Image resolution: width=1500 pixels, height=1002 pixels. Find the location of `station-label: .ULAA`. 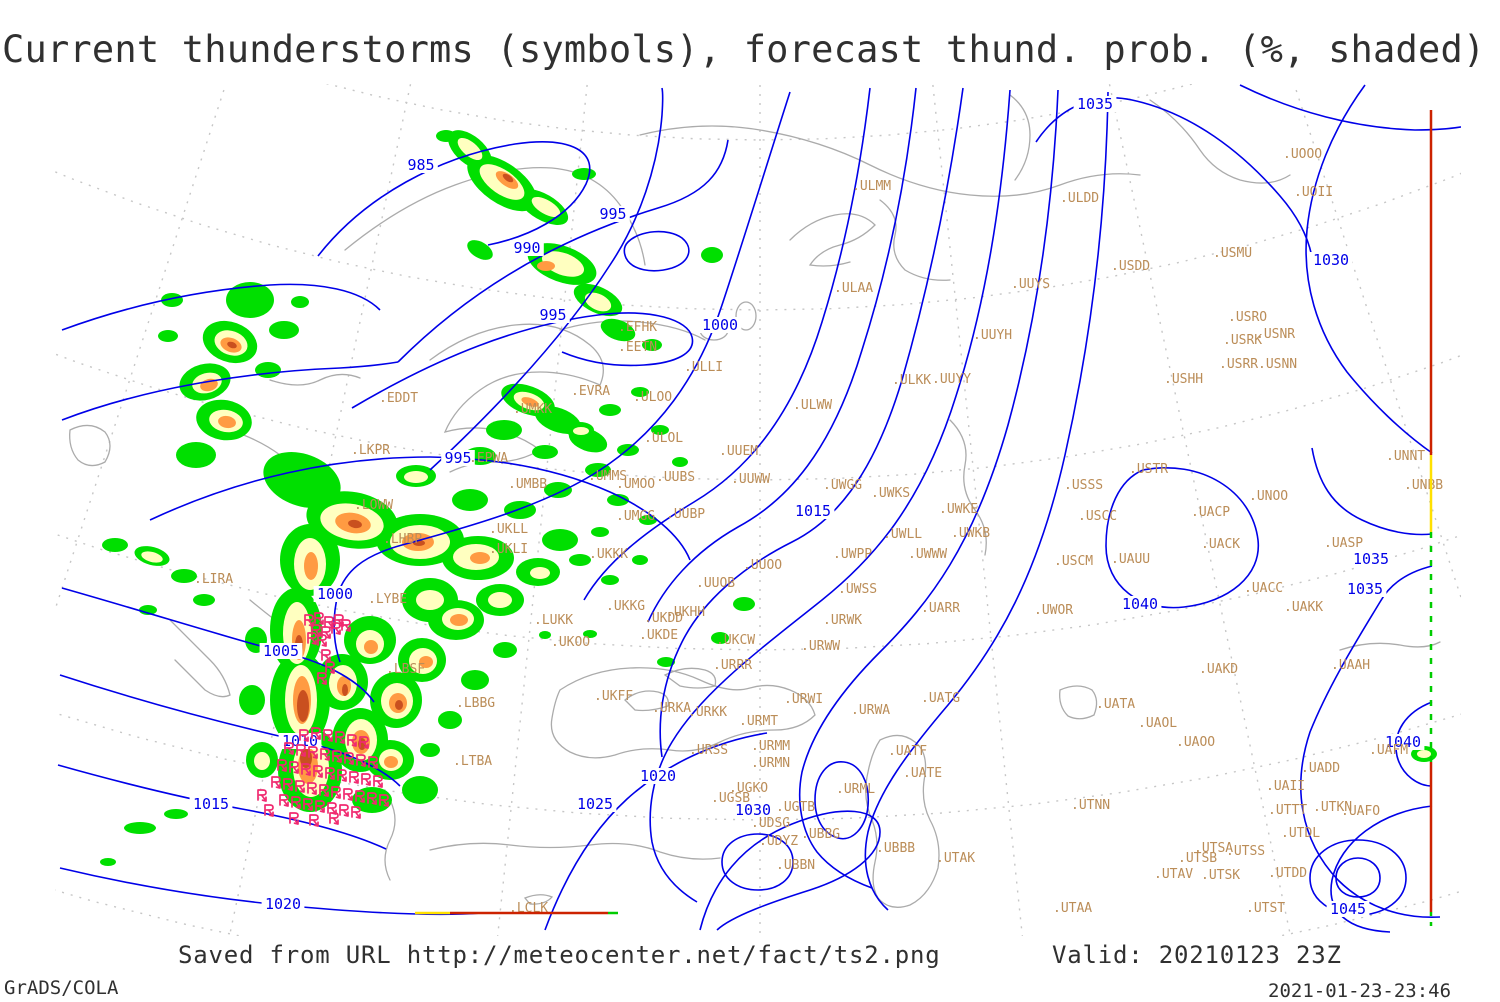

station-label: .ULAA is located at coordinates (853, 288).